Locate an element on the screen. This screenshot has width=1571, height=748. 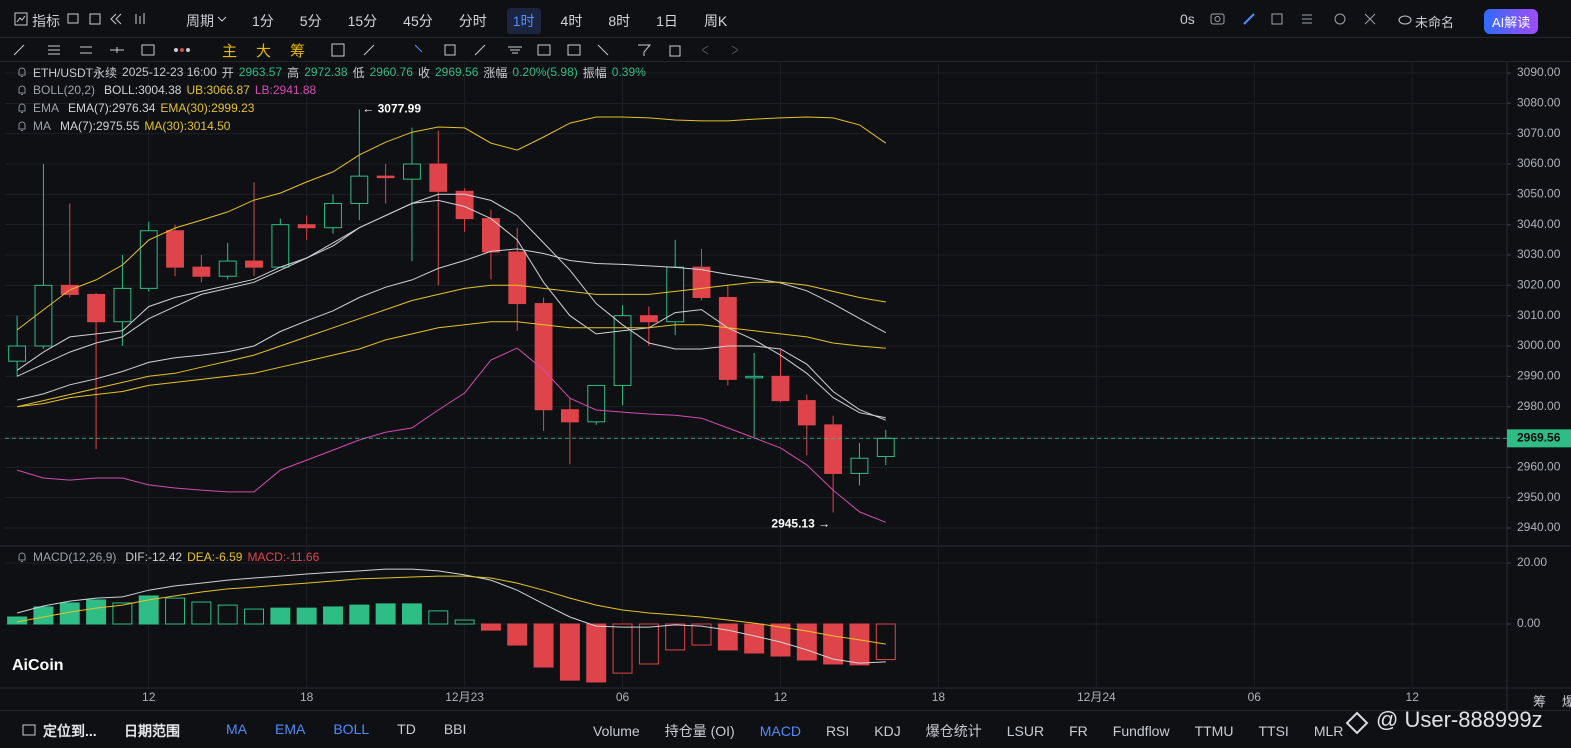
interval-button: 5分 is located at coordinates (310, 21).